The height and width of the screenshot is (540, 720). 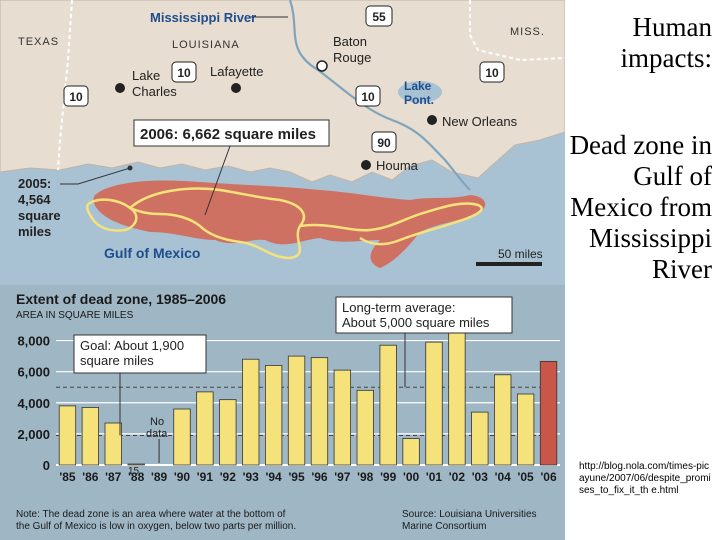 I want to click on callout-2006: 2006: 6,662 square miles, so click(x=231, y=167).